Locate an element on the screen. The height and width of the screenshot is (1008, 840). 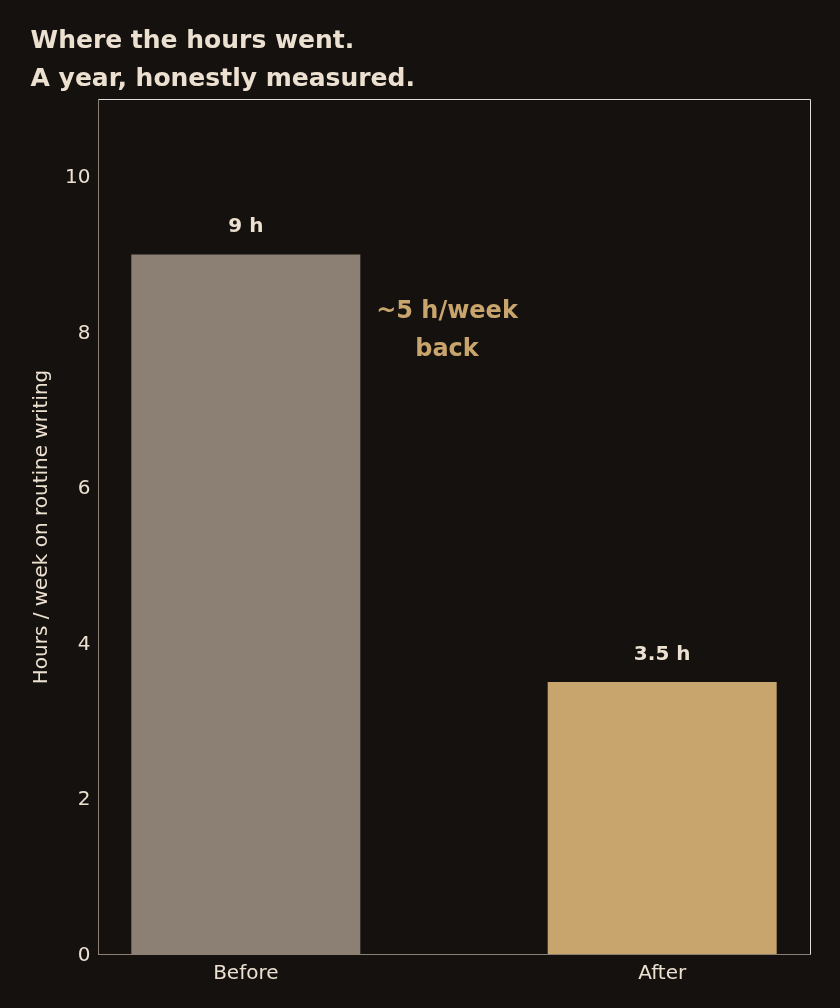
y-tick-label: 2 is located at coordinates (84, 798).